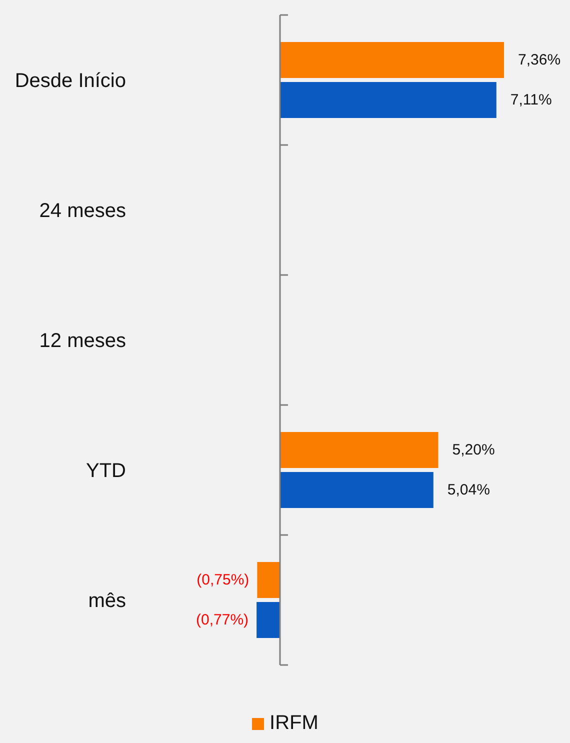 The width and height of the screenshot is (570, 743). Describe the element at coordinates (468, 490) in the screenshot. I see `data-label: 5,04%` at that location.